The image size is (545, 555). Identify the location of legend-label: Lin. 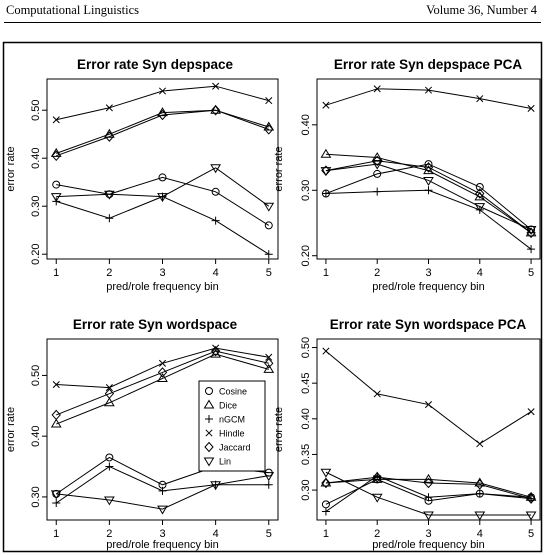
(225, 462).